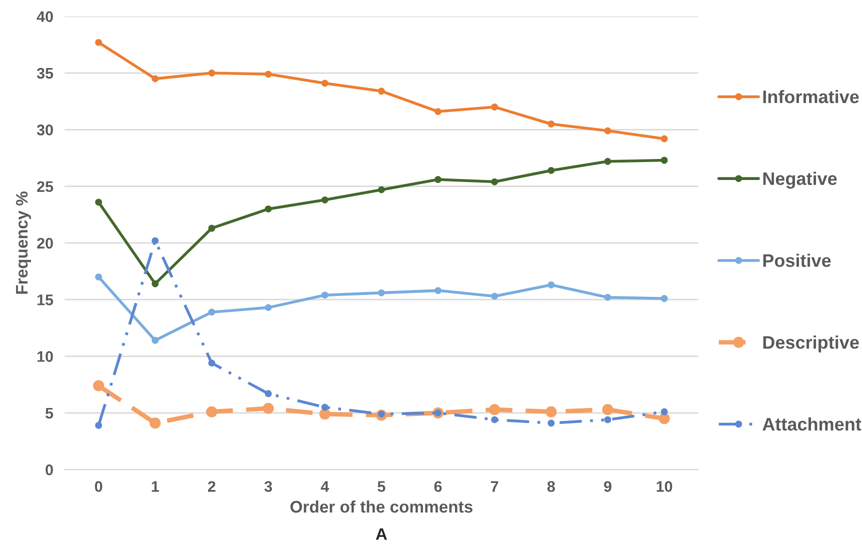 The image size is (862, 546). I want to click on y-tick-label: 25, so click(45, 186).